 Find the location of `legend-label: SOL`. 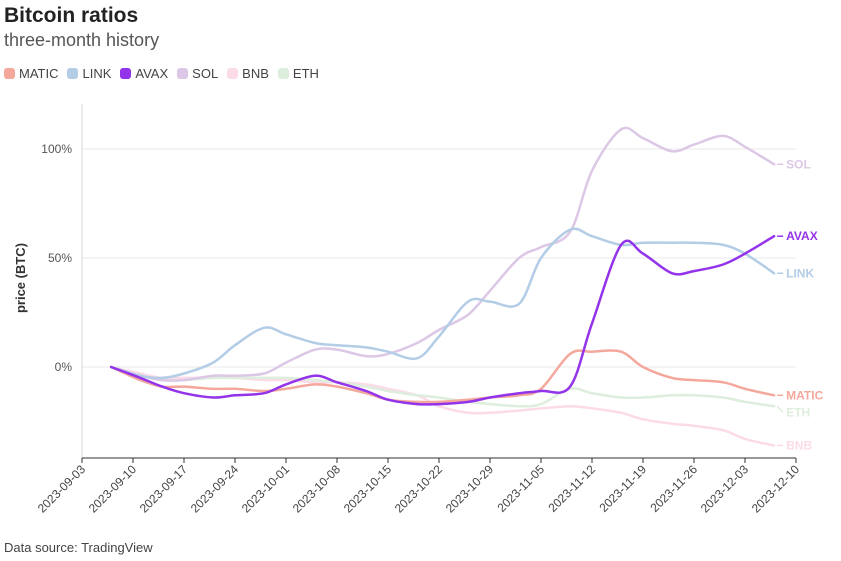

legend-label: SOL is located at coordinates (205, 73).